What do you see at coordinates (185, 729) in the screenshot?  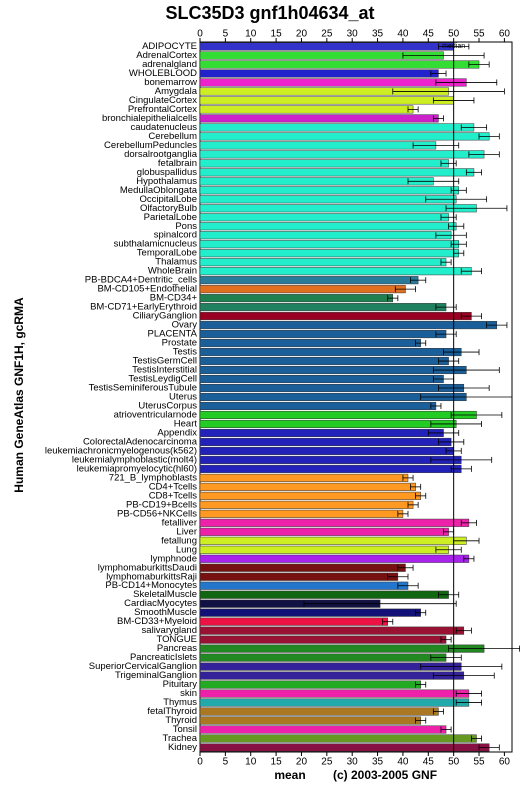 I see `category-label: Tonsil` at bounding box center [185, 729].